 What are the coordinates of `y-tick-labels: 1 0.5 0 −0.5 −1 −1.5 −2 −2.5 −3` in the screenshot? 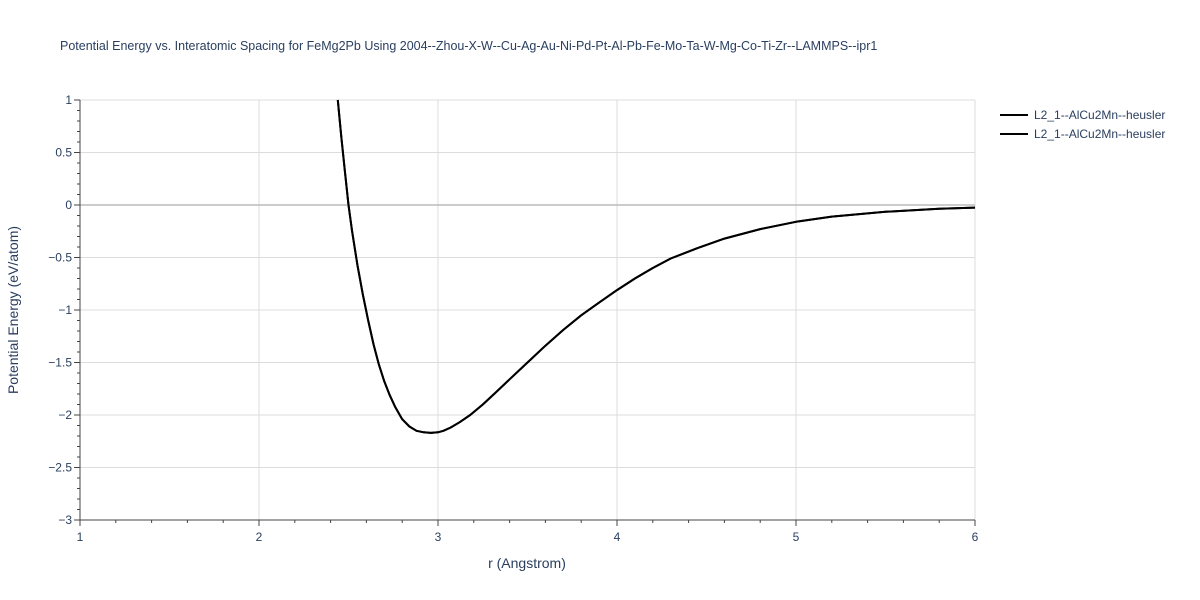 It's located at (60, 310).